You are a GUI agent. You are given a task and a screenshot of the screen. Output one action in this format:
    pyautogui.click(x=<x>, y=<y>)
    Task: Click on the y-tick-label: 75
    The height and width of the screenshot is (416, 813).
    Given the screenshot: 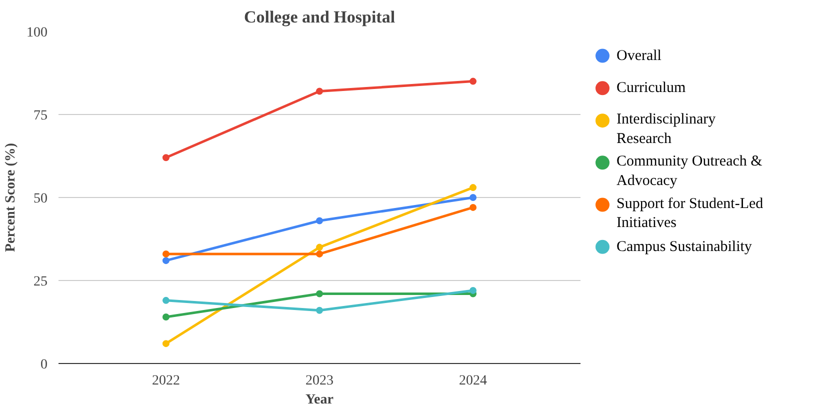 What is the action you would take?
    pyautogui.click(x=41, y=116)
    